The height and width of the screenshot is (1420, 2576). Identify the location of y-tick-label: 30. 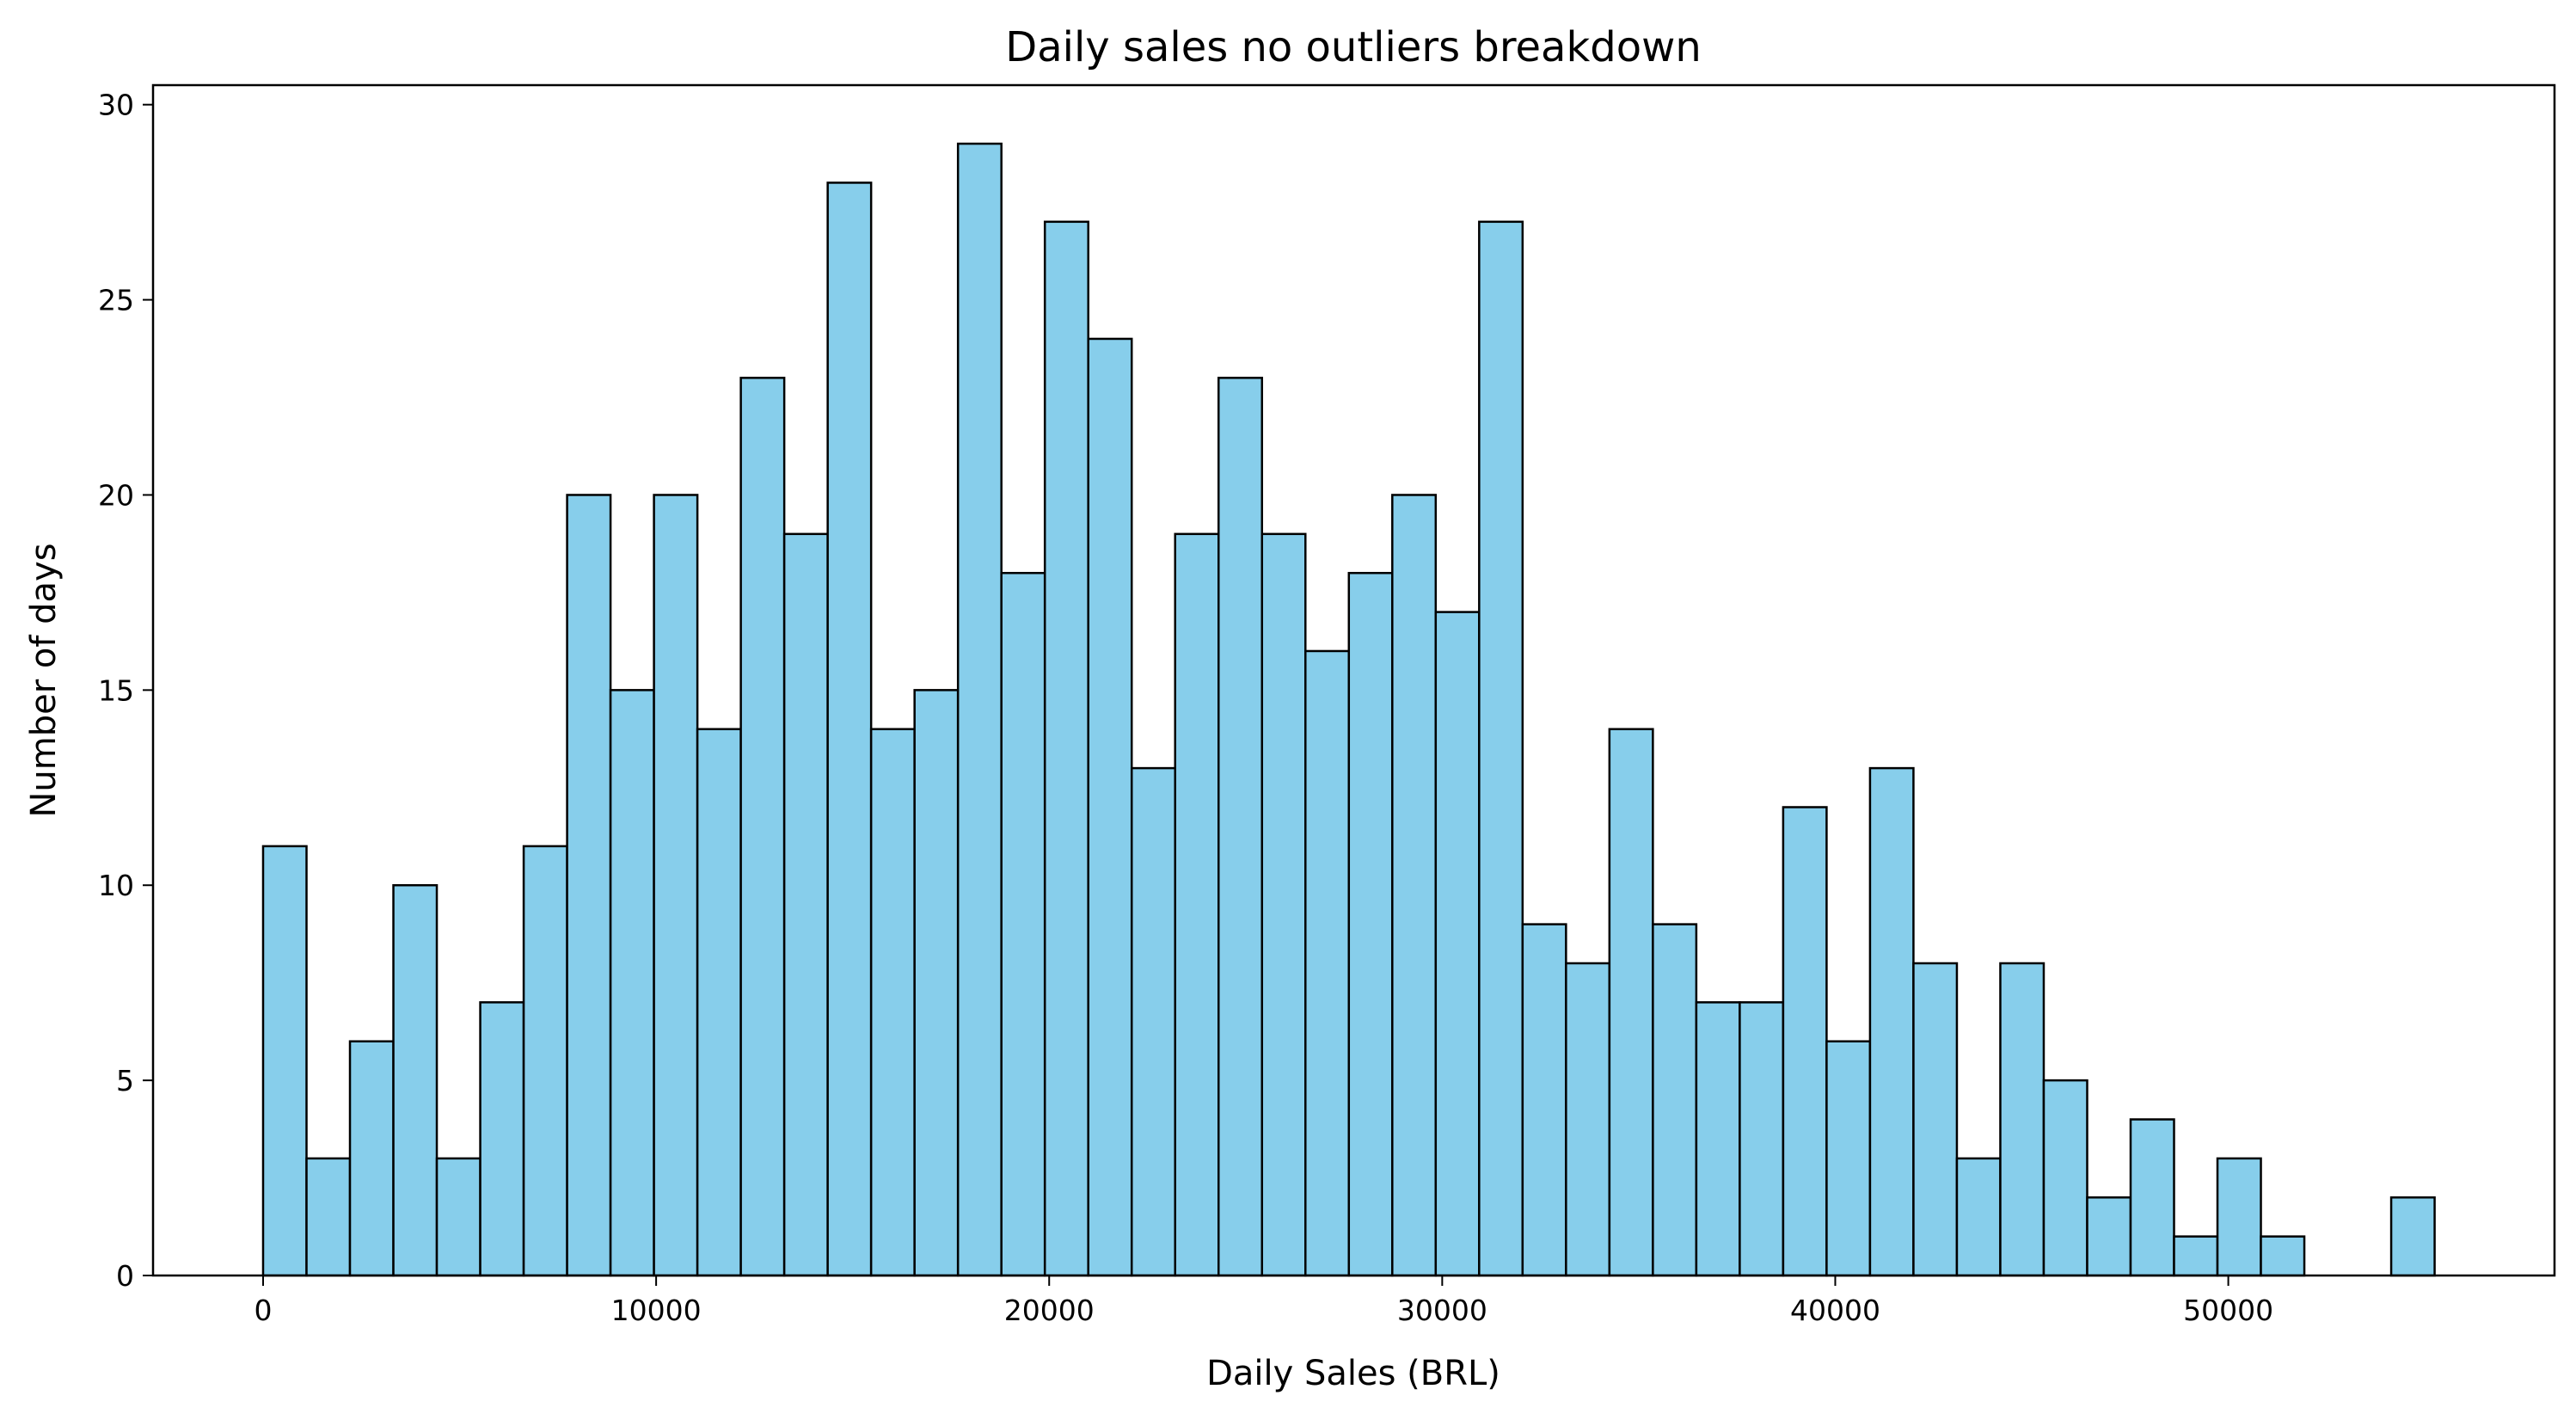
(116, 105).